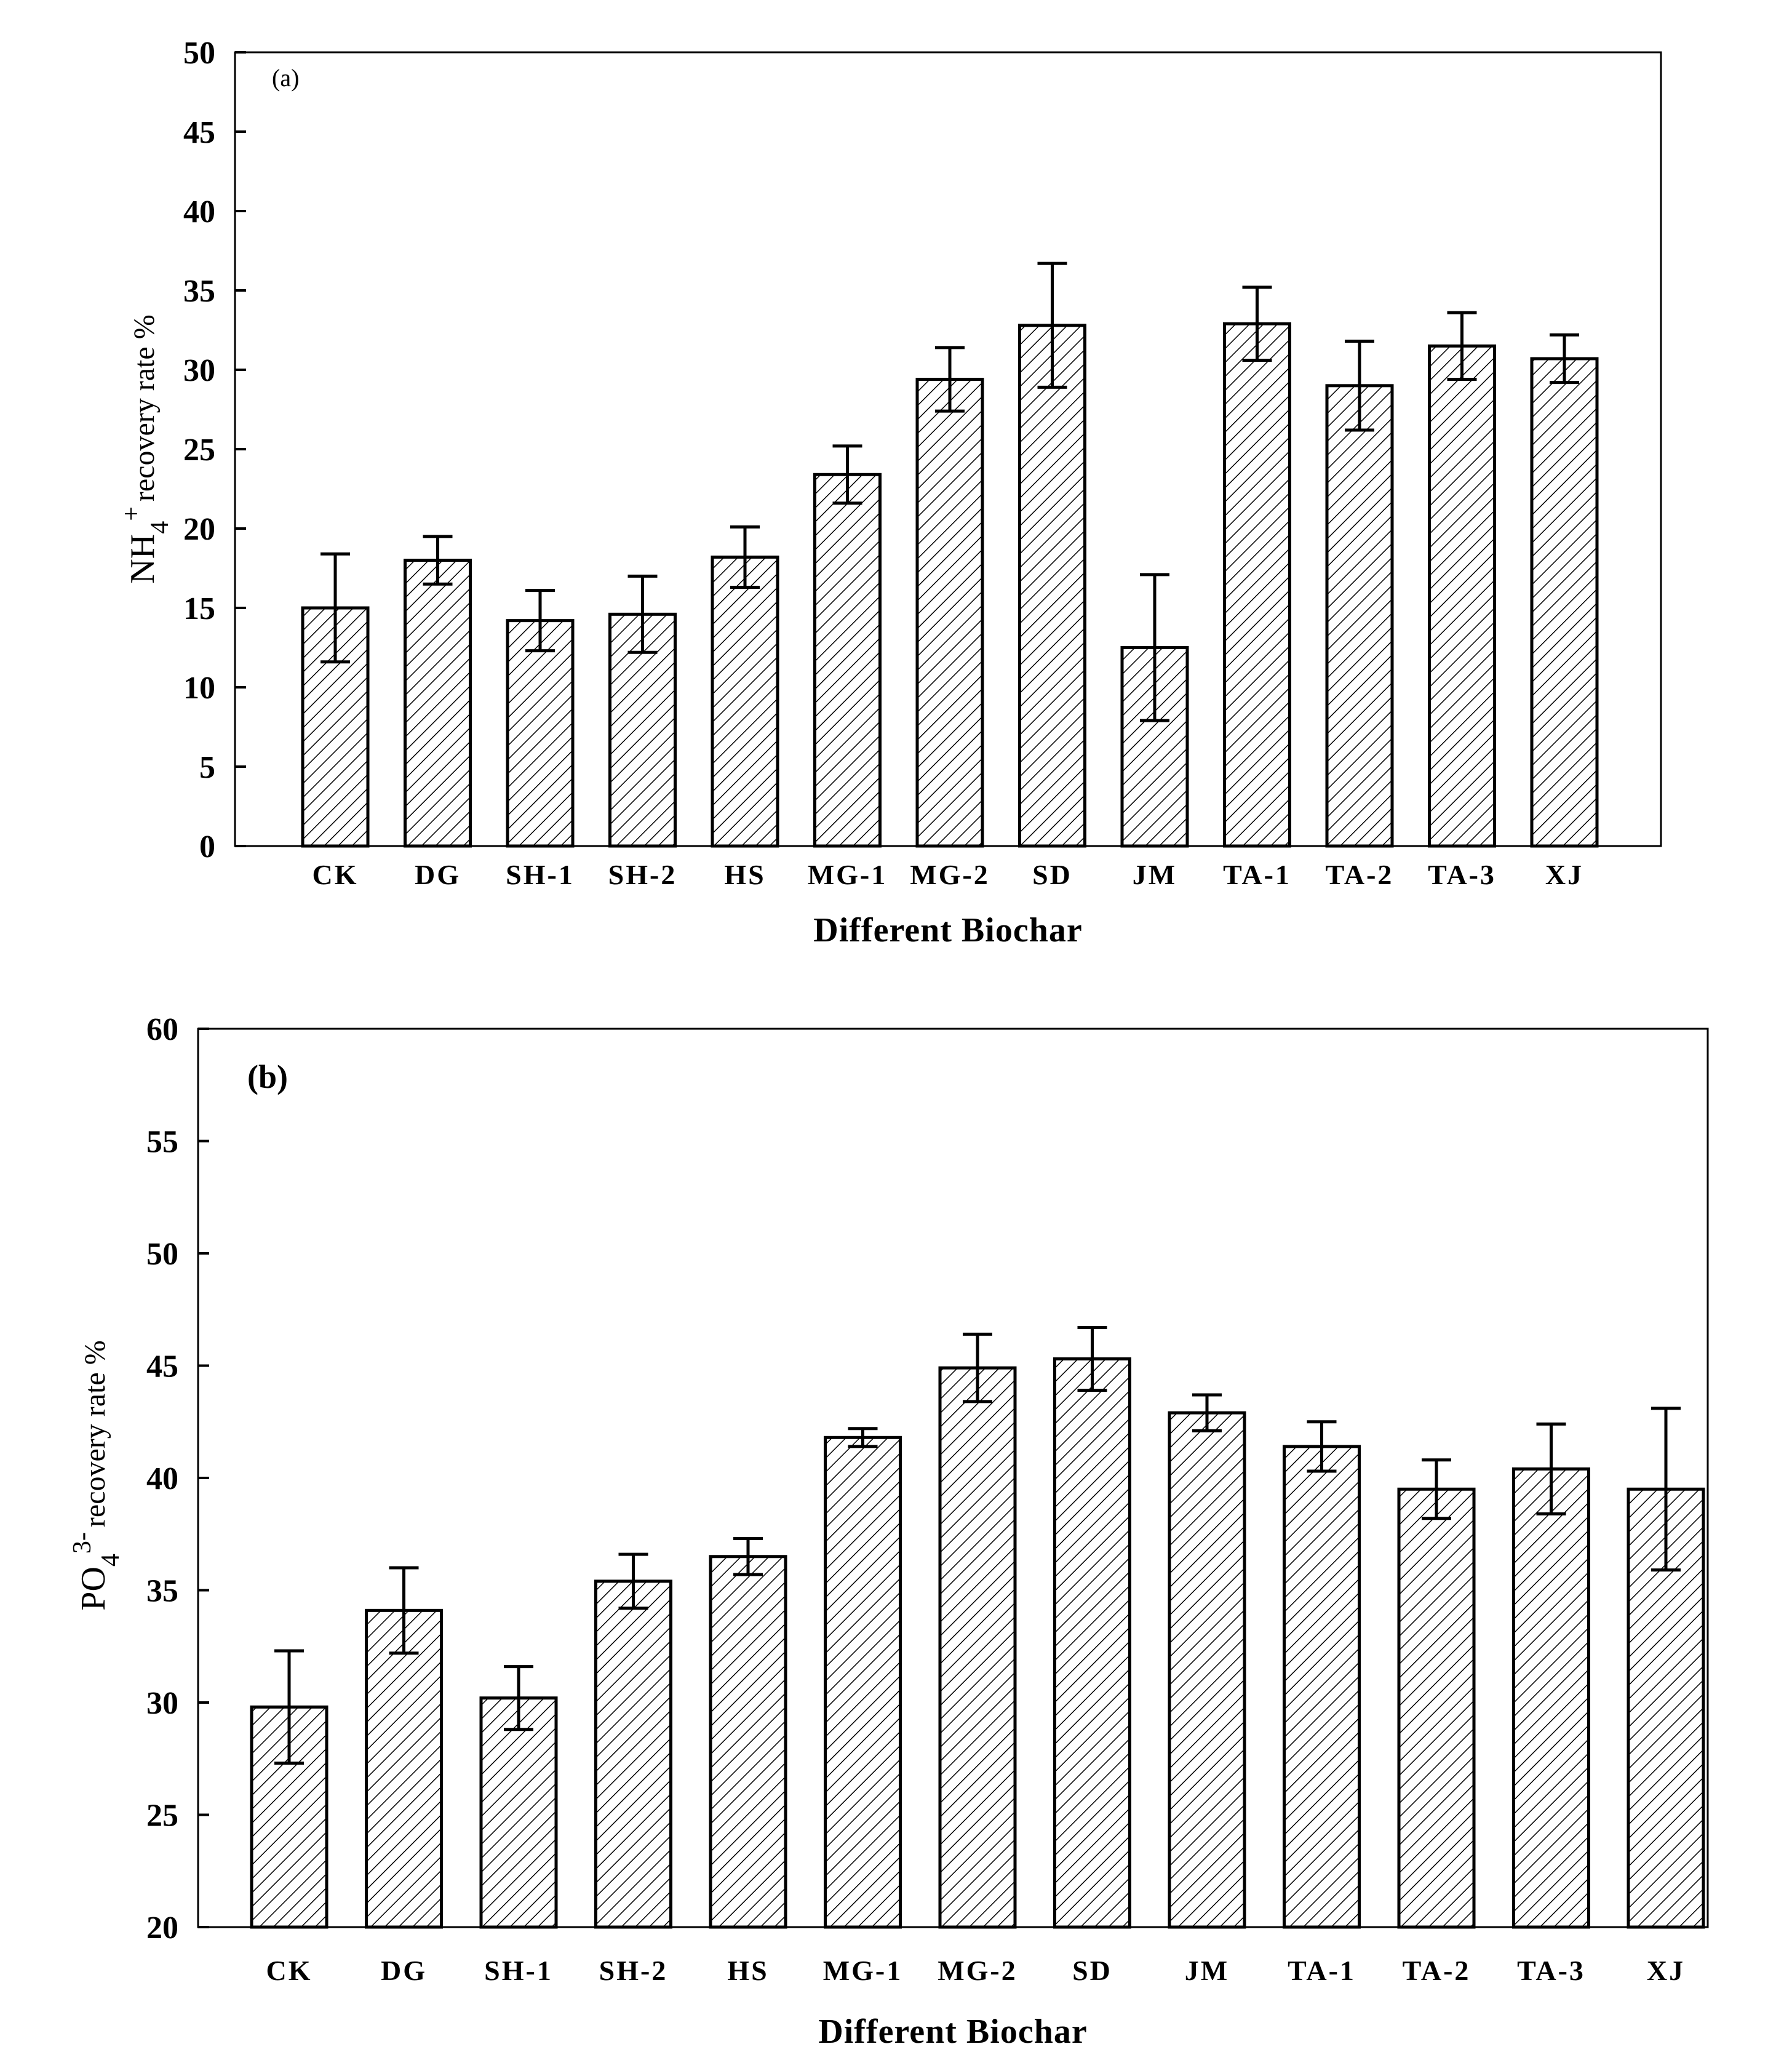 This screenshot has width=1792, height=2068. I want to click on y-label-main-a: NH, so click(143, 559).